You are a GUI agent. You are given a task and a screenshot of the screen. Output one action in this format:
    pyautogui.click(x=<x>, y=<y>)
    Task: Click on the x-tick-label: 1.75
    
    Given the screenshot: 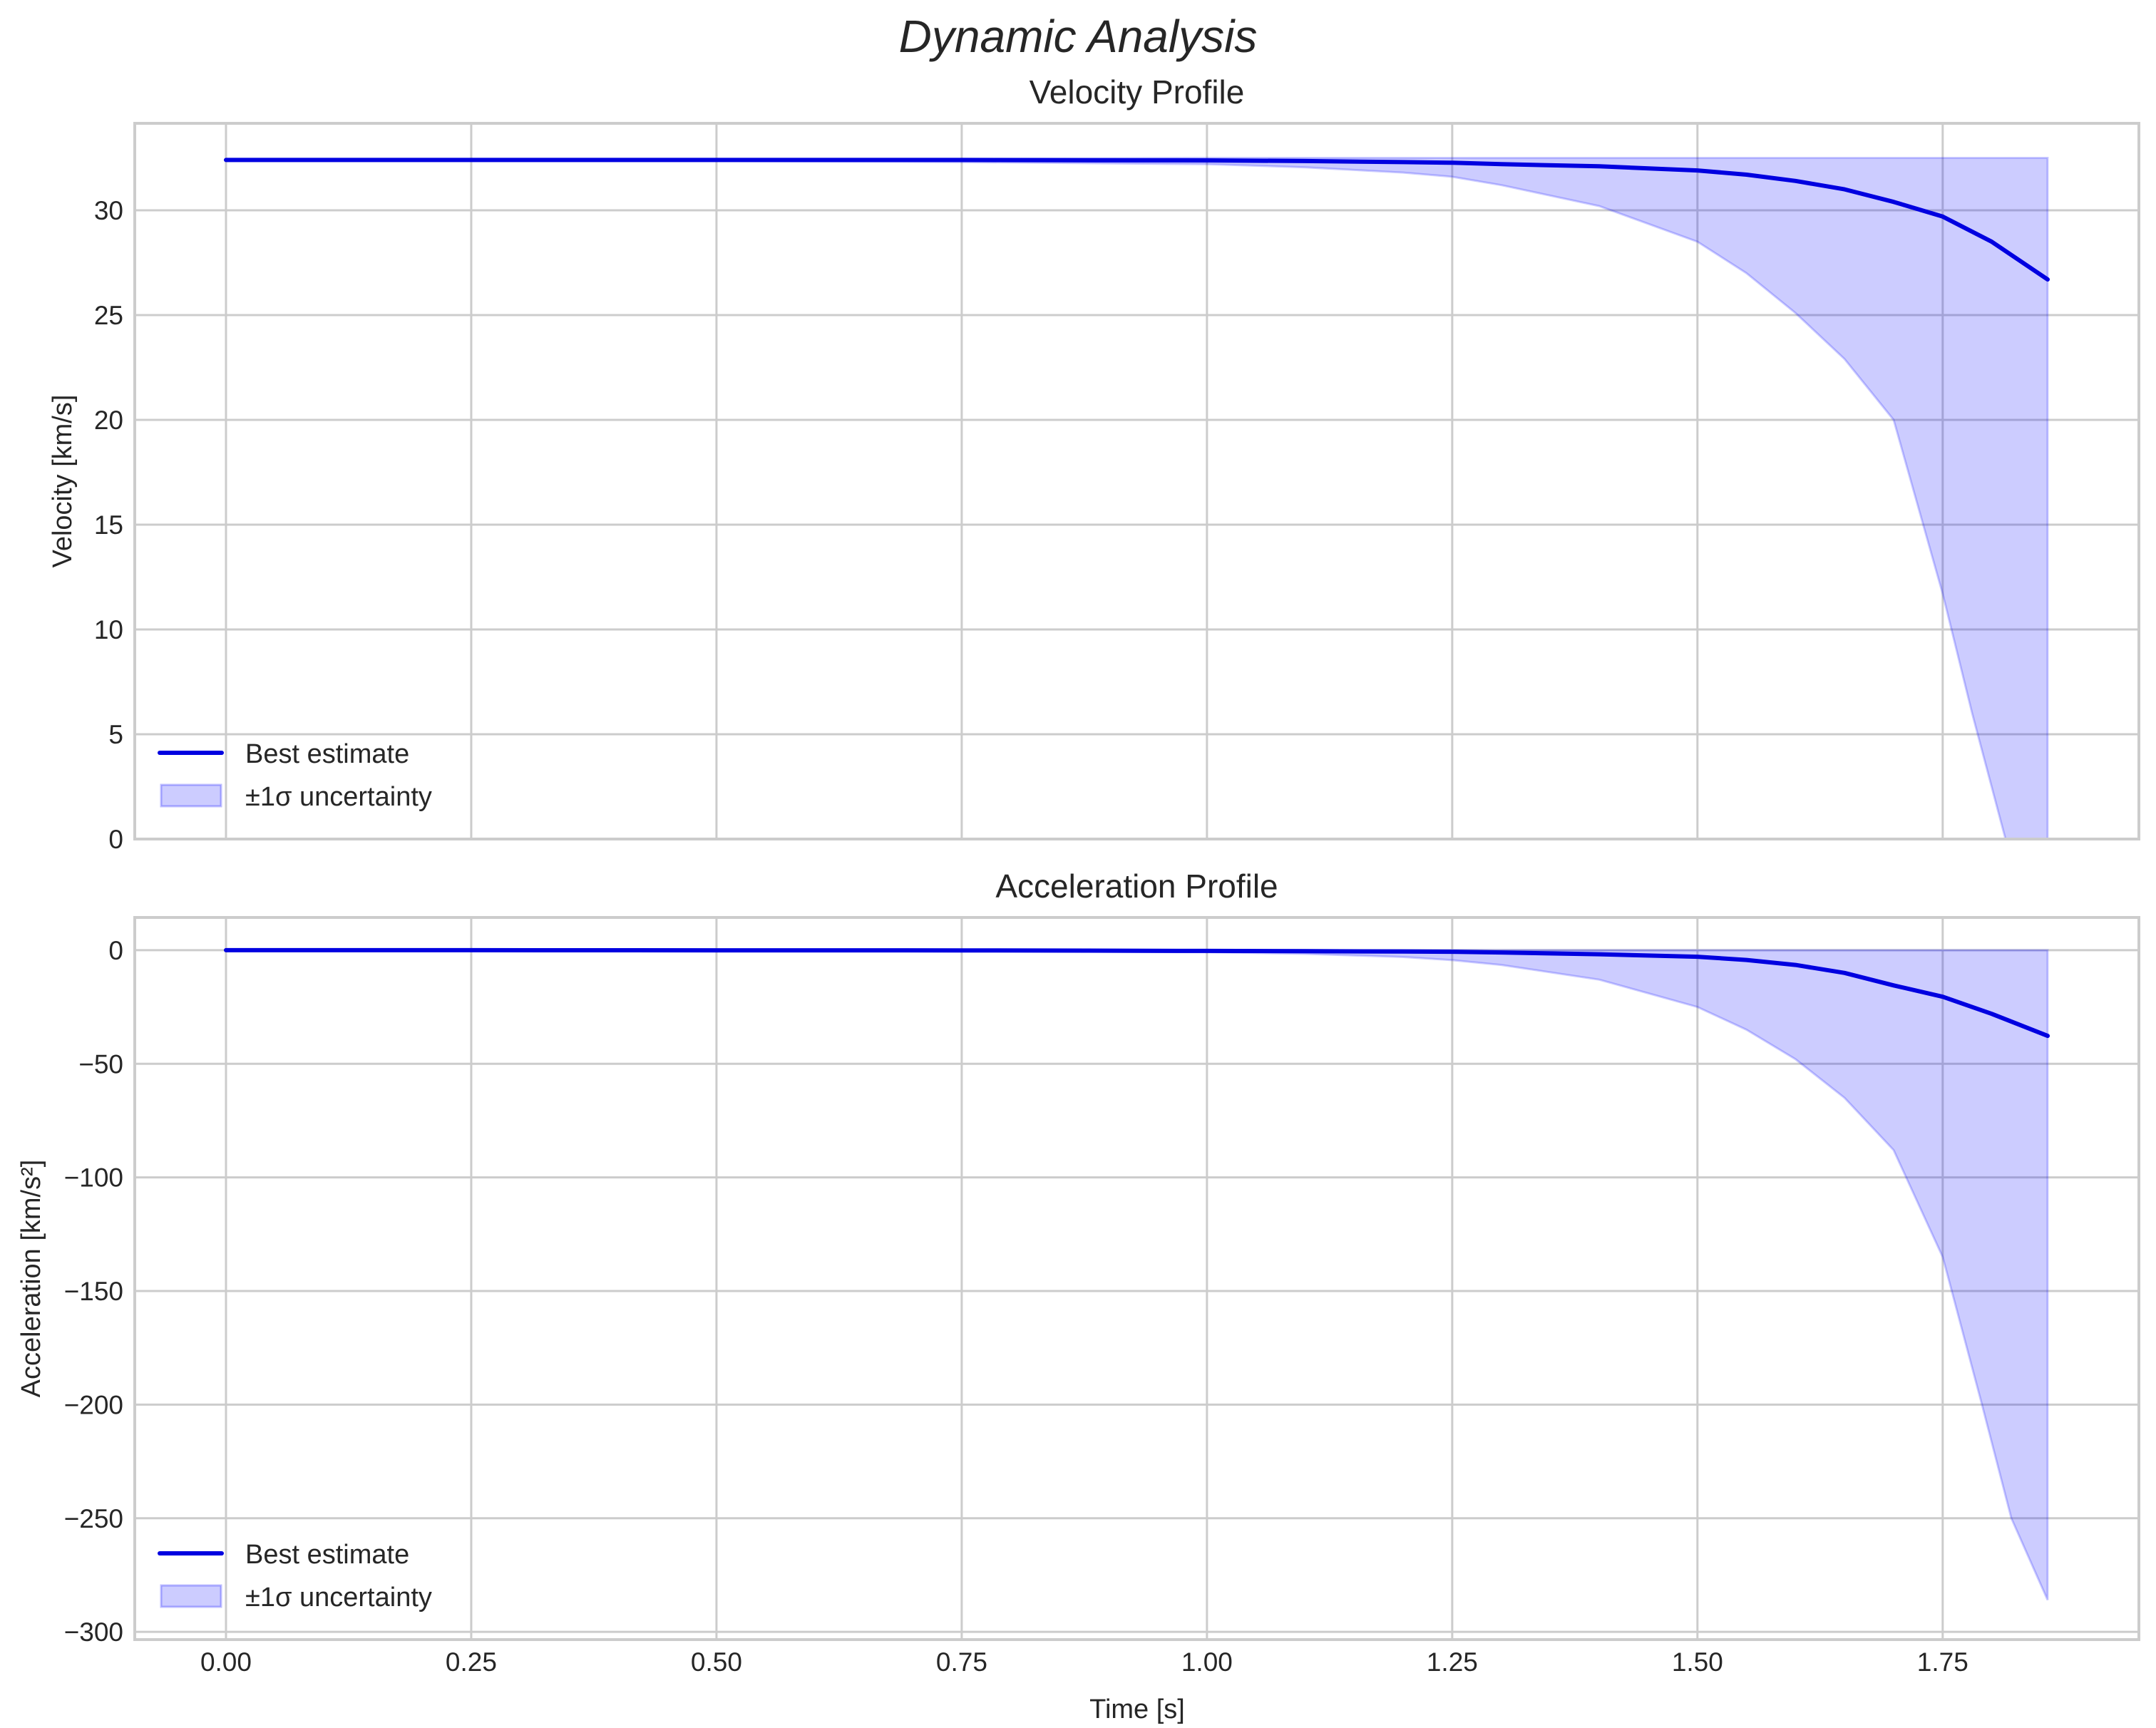 What is the action you would take?
    pyautogui.click(x=1942, y=1662)
    